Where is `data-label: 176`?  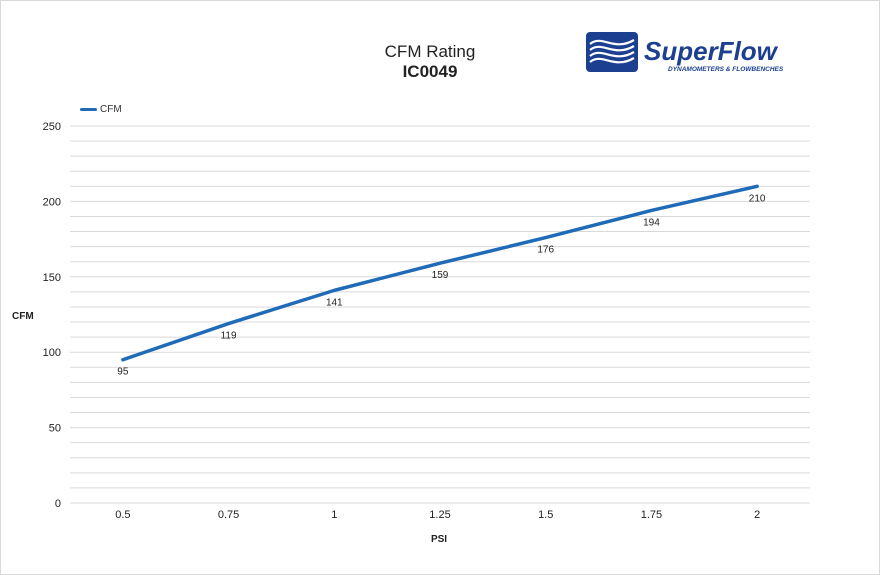 data-label: 176 is located at coordinates (545, 250).